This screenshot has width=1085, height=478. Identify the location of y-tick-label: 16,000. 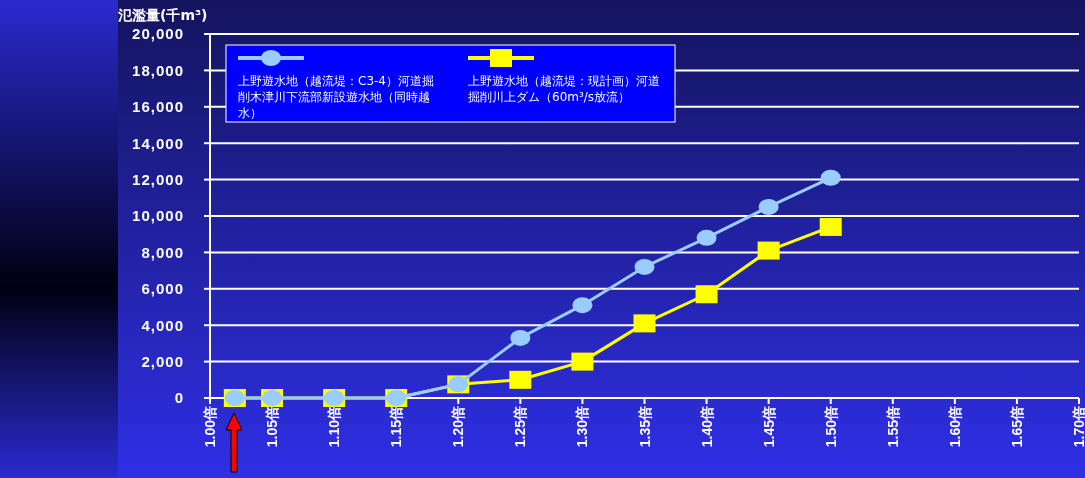
(158, 107).